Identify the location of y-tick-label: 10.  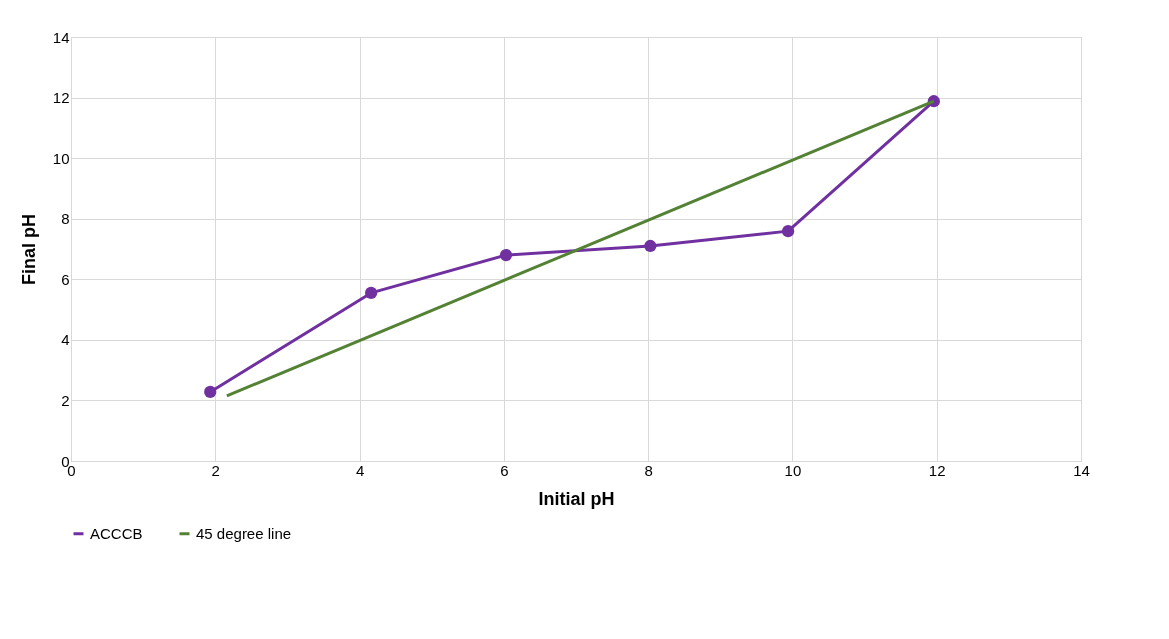
(61, 158).